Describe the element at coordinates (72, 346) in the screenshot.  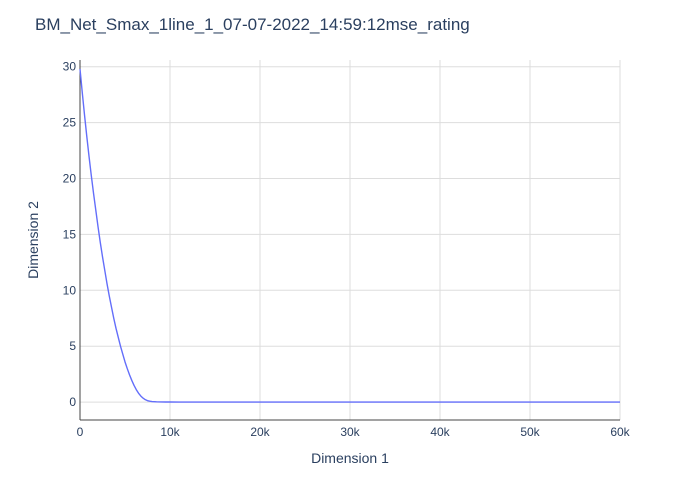
I see `y-tick-label: 5` at that location.